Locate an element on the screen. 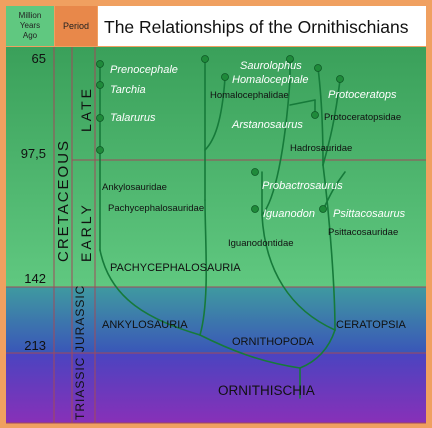 The width and height of the screenshot is (432, 428). dot-ankylosauridae is located at coordinates (100, 150).